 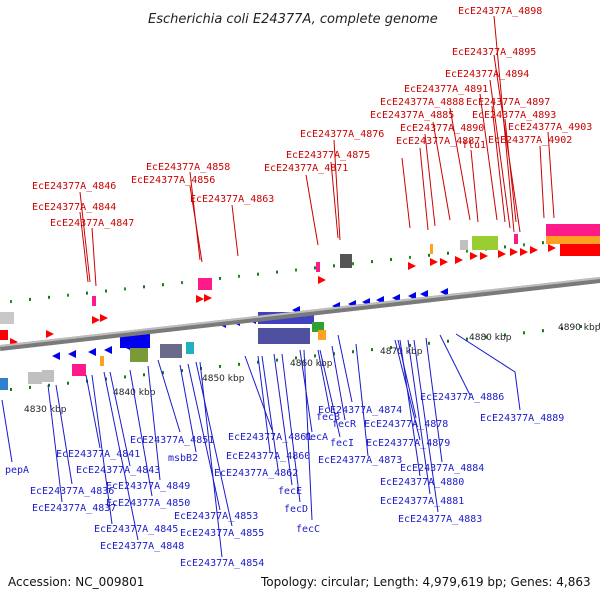 What do you see at coordinates (487, 74) in the screenshot?
I see `gene-label: EcE24377A_4894` at bounding box center [487, 74].